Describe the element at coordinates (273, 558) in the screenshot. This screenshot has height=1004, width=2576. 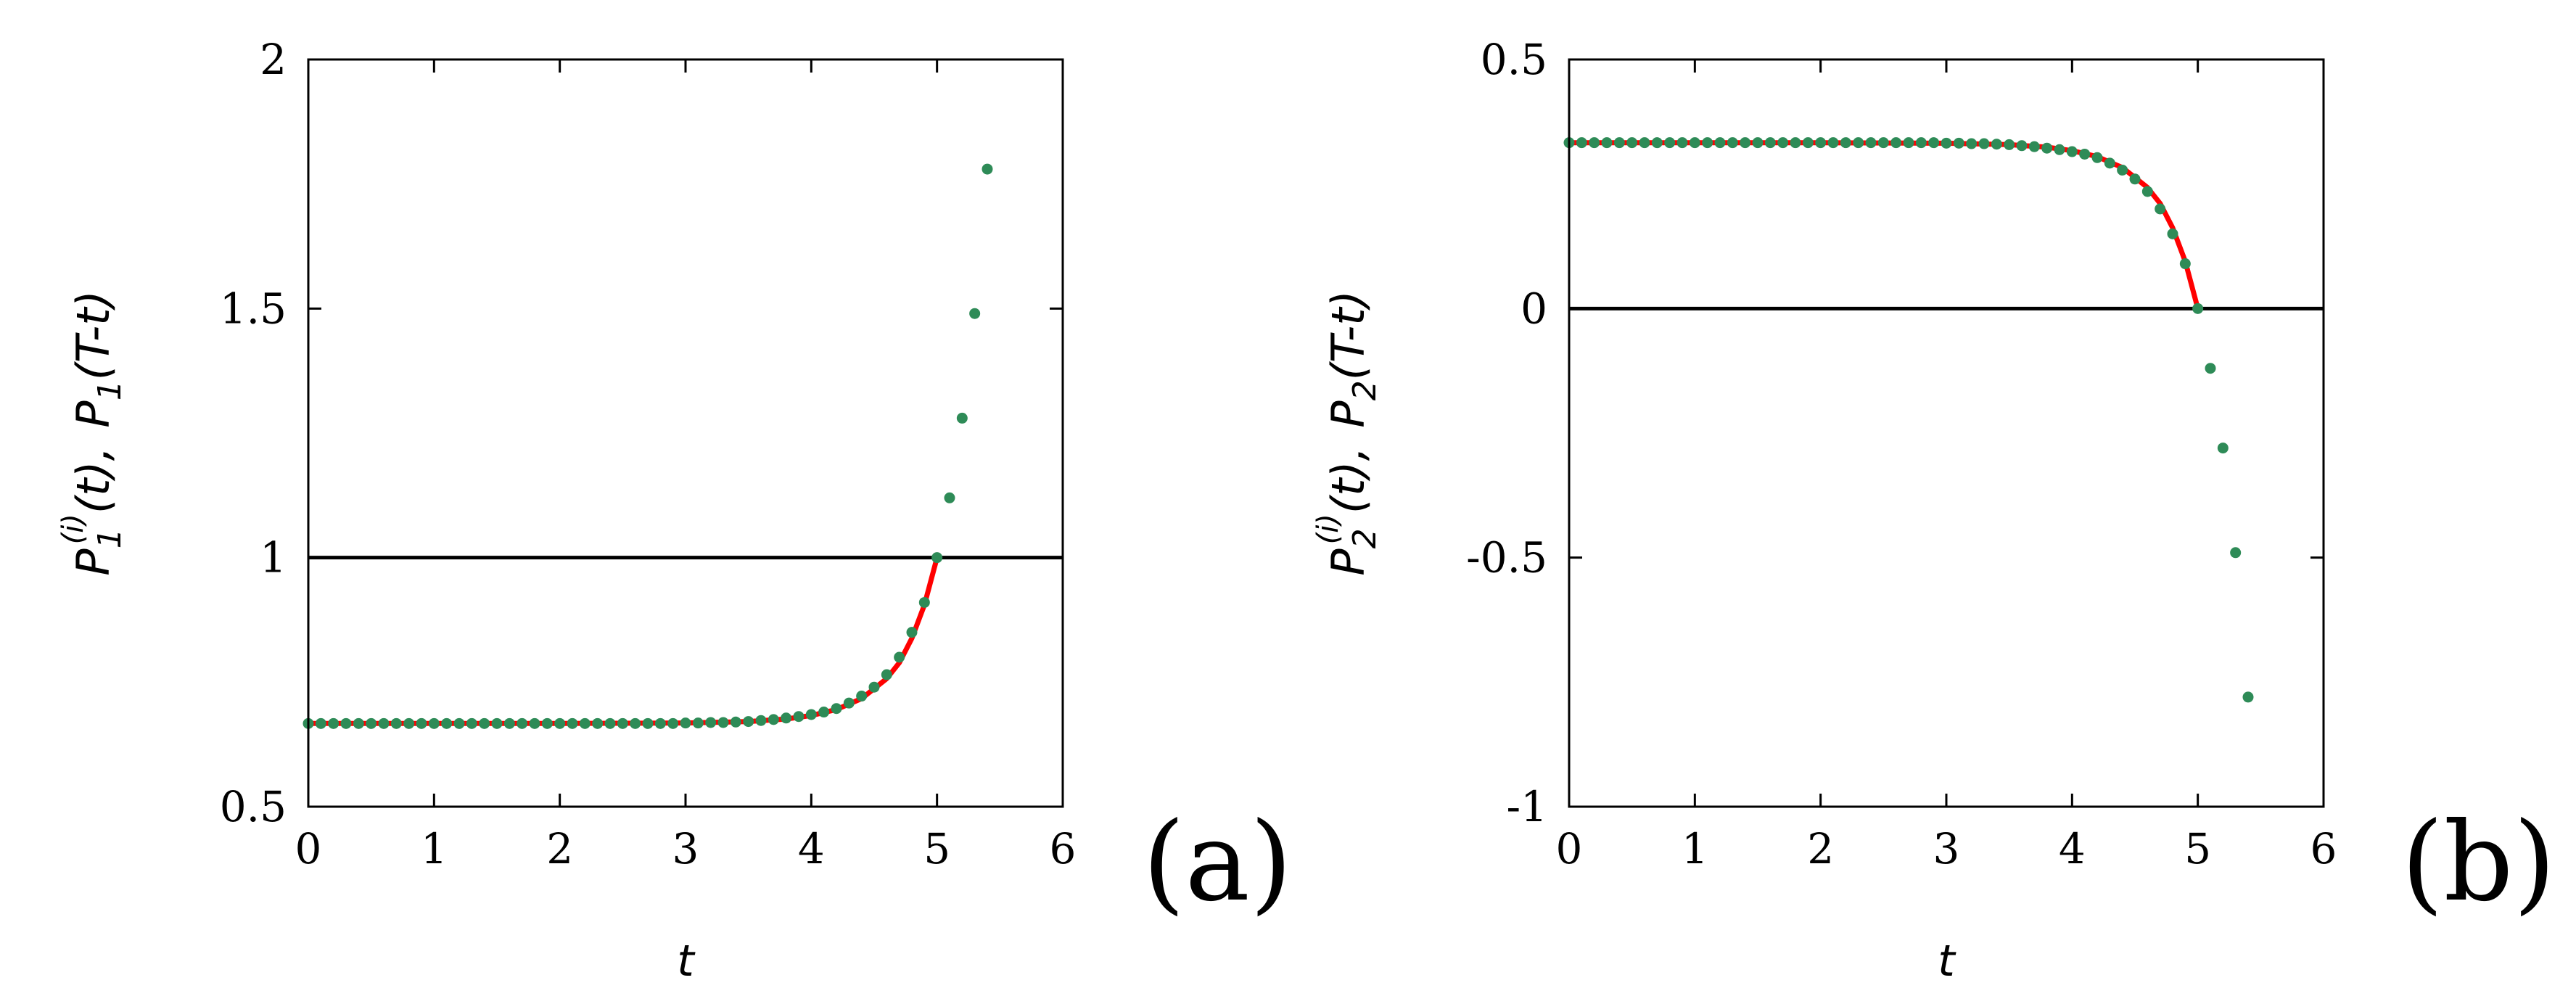
I see `y-tick-label: 1` at that location.